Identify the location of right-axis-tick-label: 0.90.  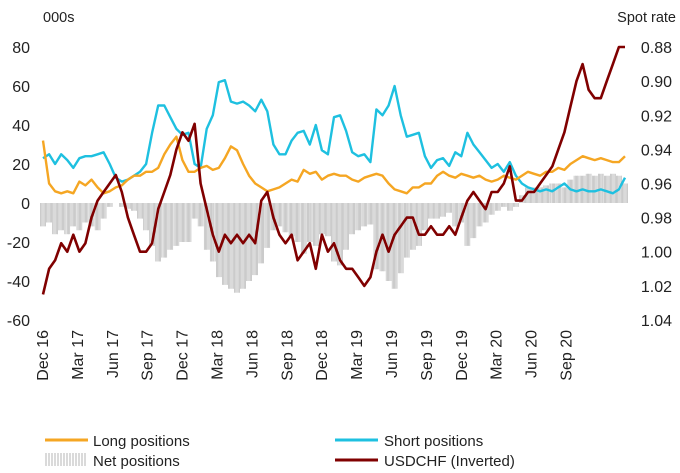
(656, 82).